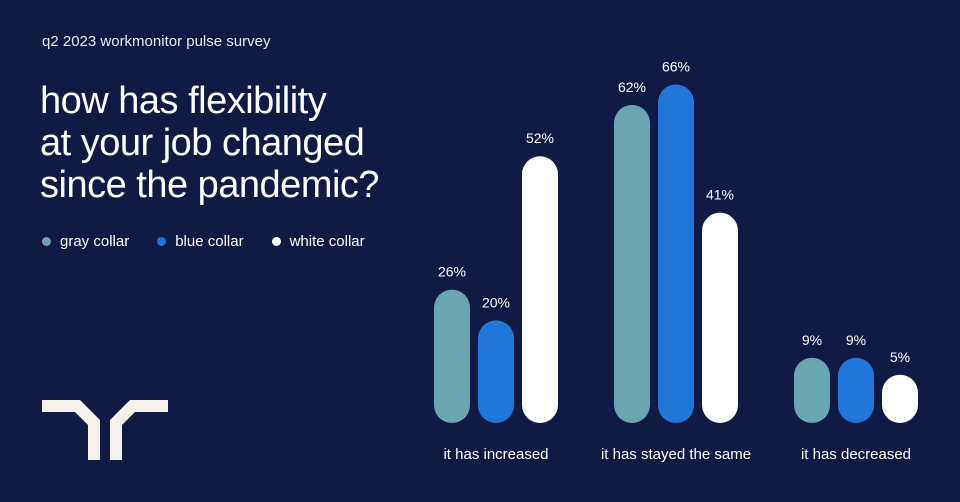  Describe the element at coordinates (632, 87) in the screenshot. I see `data-label: 62%` at that location.